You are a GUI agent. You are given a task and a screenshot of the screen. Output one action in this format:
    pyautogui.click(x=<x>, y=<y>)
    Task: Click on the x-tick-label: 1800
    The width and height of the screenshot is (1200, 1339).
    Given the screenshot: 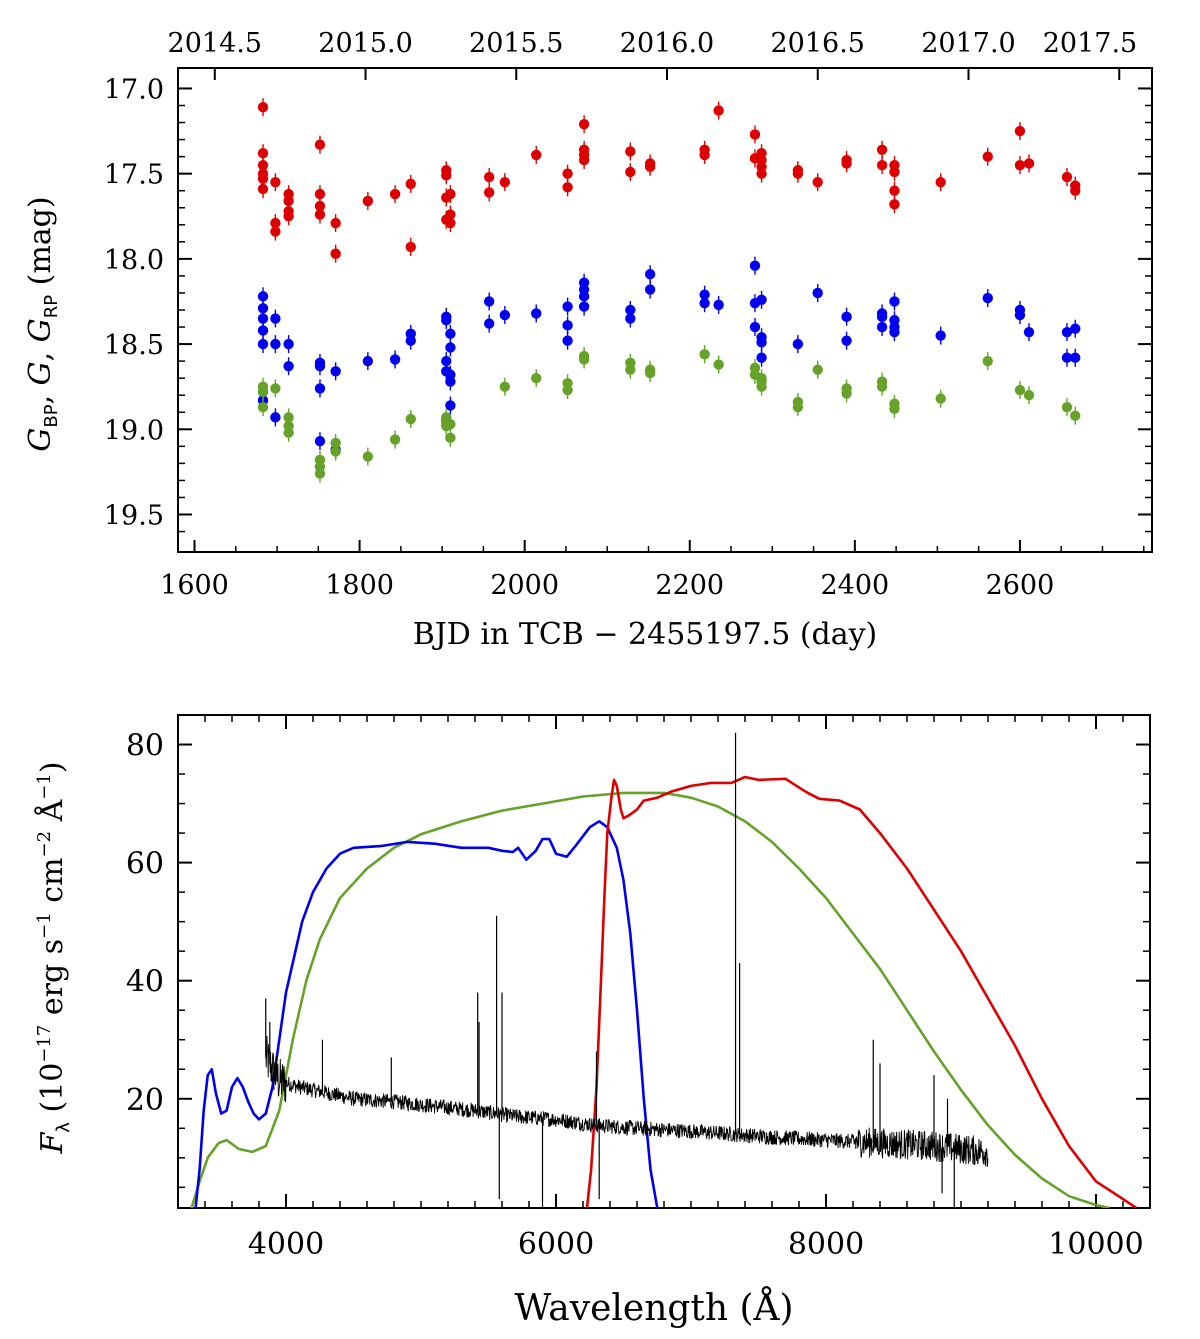 What is the action you would take?
    pyautogui.click(x=359, y=585)
    